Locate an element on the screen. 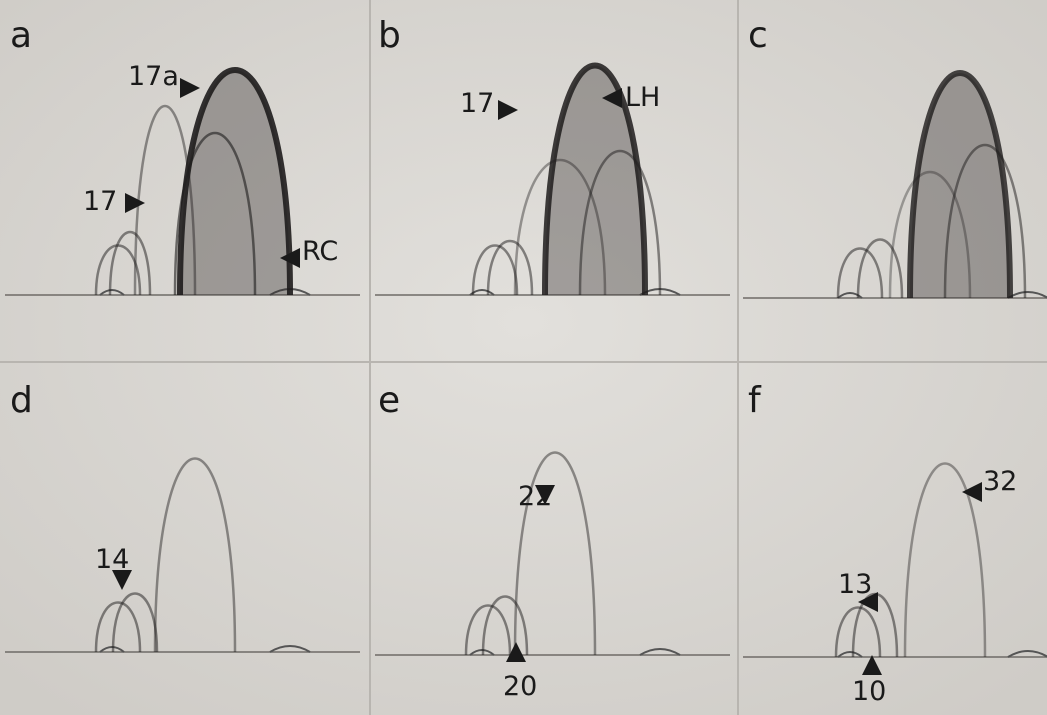 The image size is (1047, 715). annotation-label: 17a is located at coordinates (153, 76).